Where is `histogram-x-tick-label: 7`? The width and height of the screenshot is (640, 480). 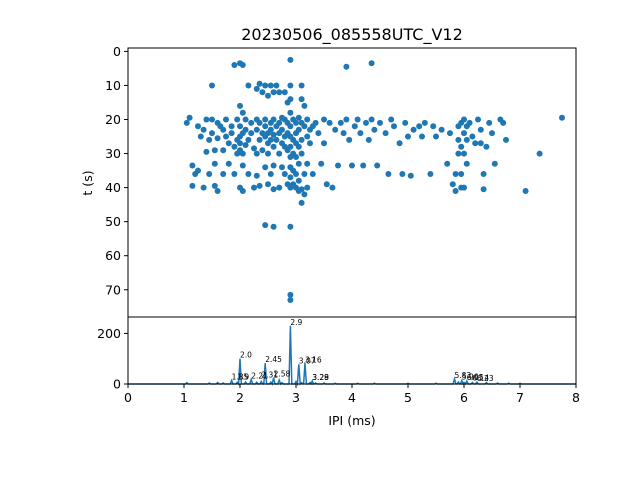 histogram-x-tick-label: 7 is located at coordinates (520, 397).